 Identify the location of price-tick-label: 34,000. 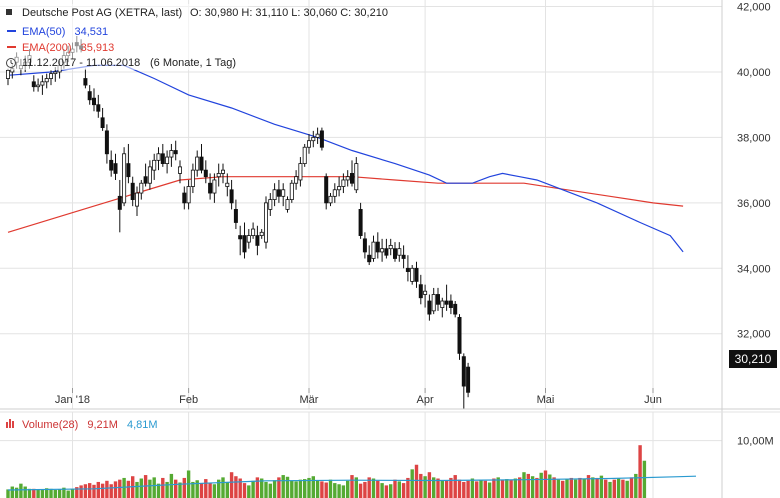
(754, 269).